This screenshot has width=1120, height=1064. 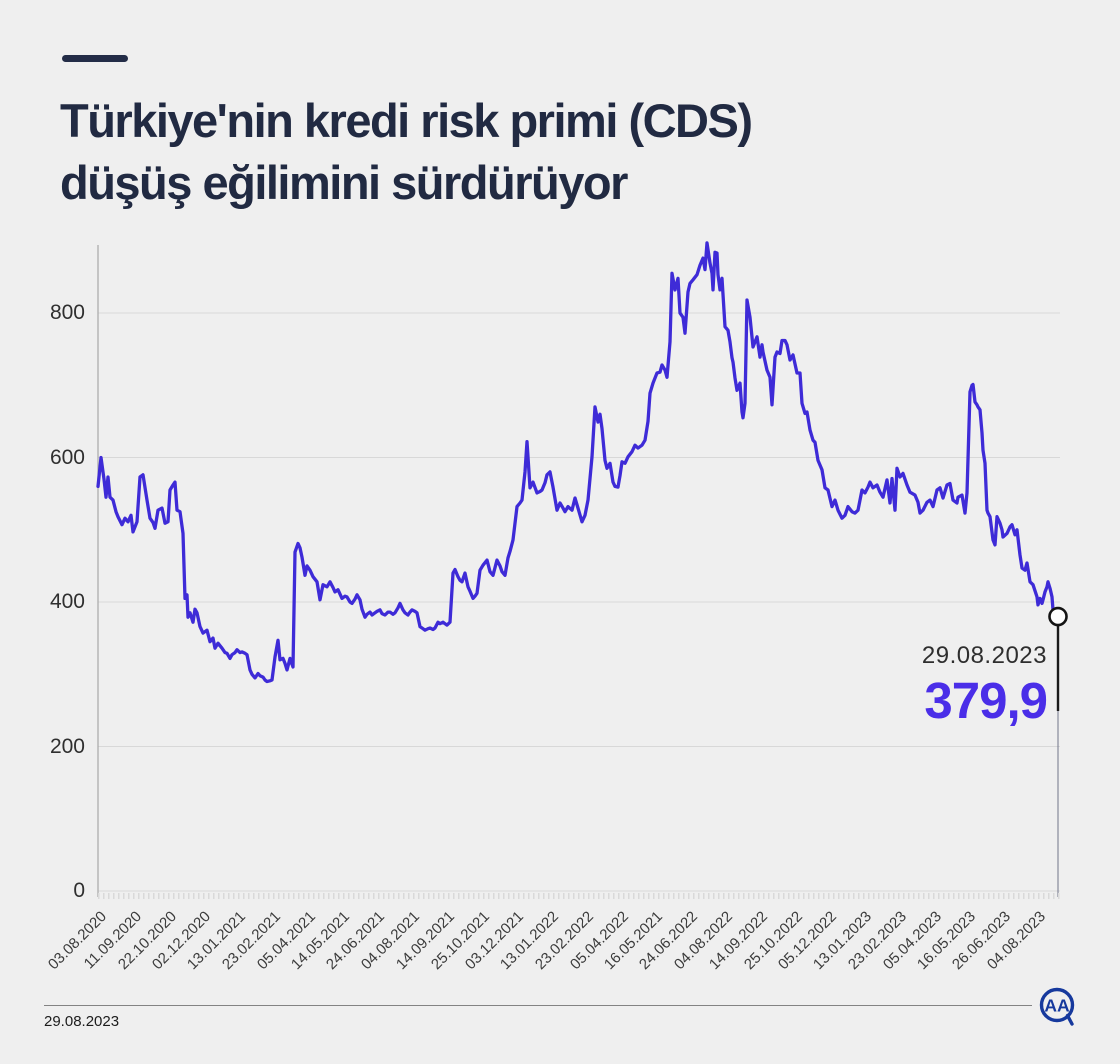 What do you see at coordinates (67, 312) in the screenshot?
I see `y-tick-label-800: 800` at bounding box center [67, 312].